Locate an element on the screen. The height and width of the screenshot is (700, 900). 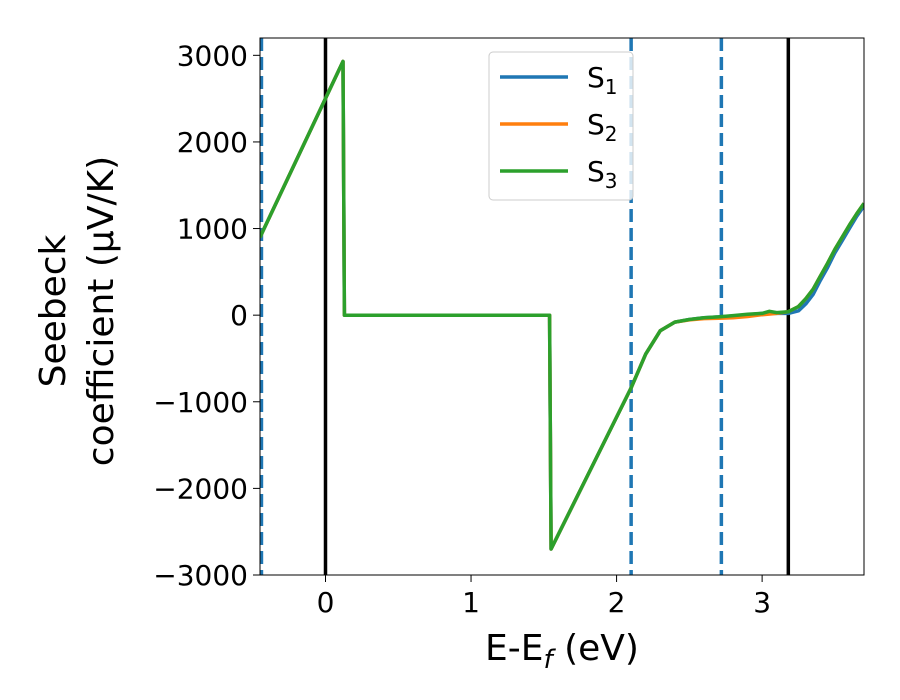
y-tick-label: −3000 is located at coordinates (200, 575).